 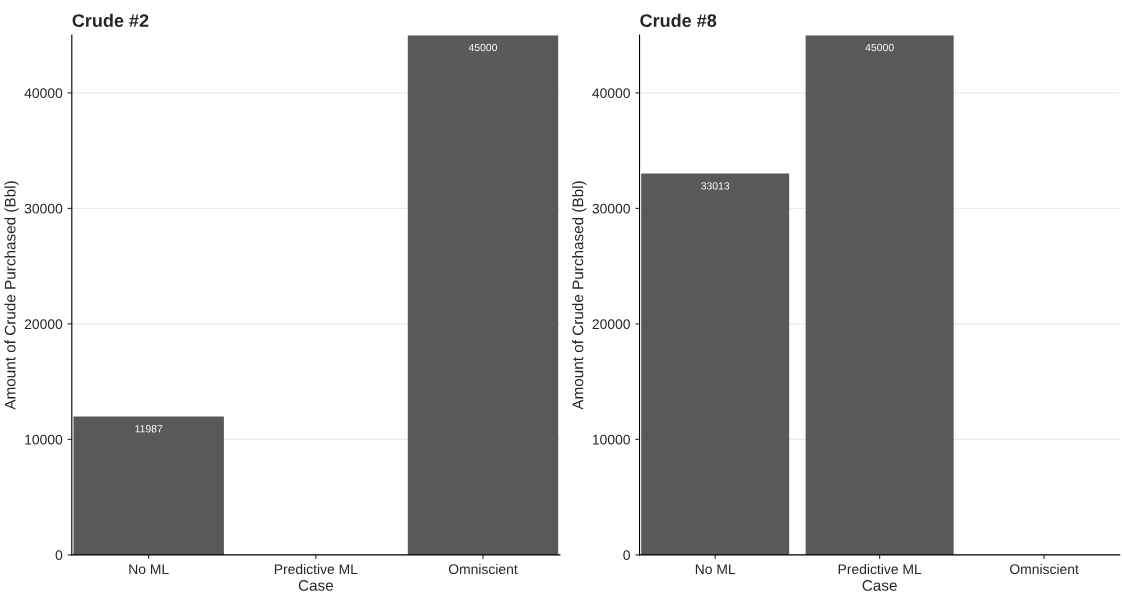 What do you see at coordinates (715, 186) in the screenshot?
I see `data-label: 33013` at bounding box center [715, 186].